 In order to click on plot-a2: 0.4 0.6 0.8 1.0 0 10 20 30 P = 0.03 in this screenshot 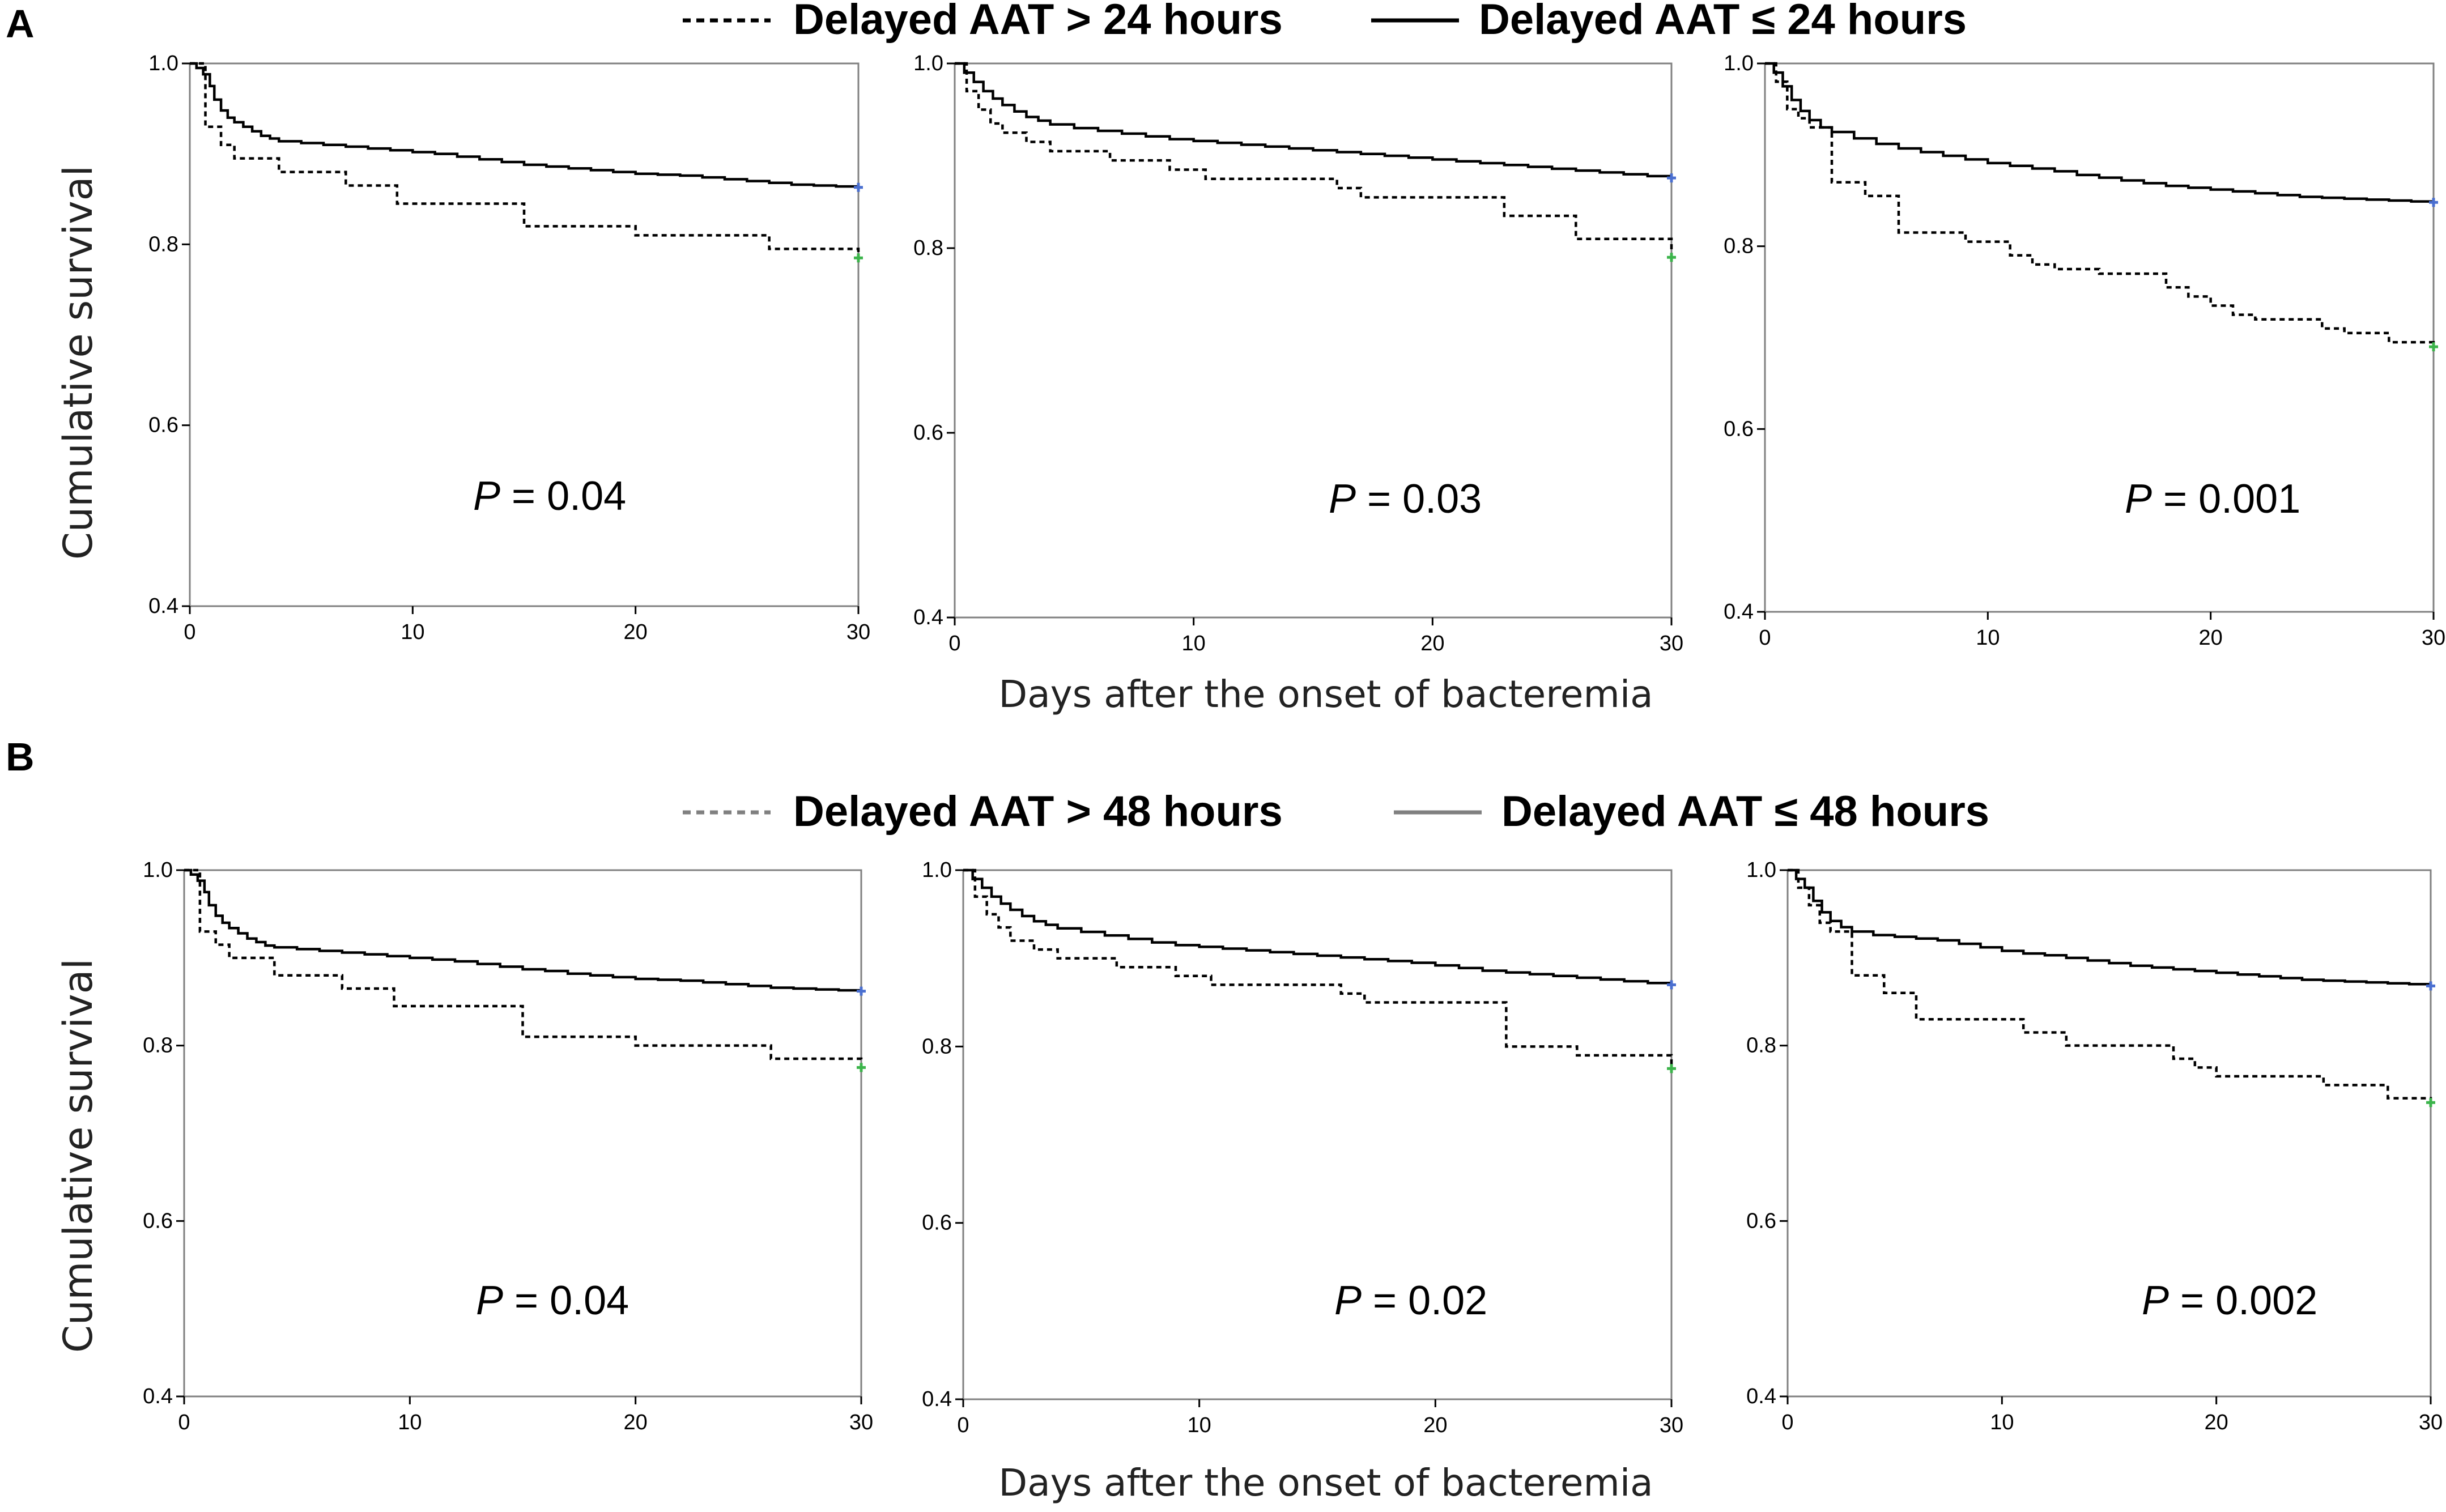, I will do `click(1298, 353)`.